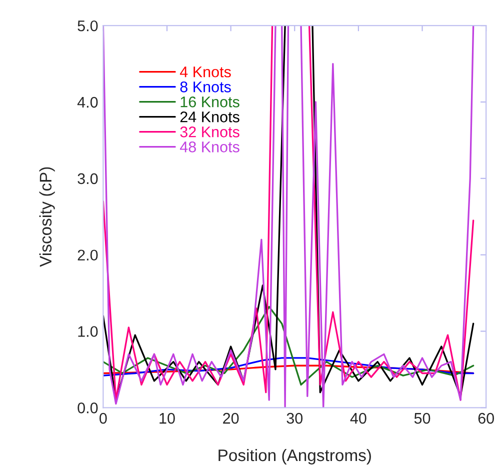  What do you see at coordinates (294, 456) in the screenshot?
I see `x-axis-title: Position (Angstroms)` at bounding box center [294, 456].